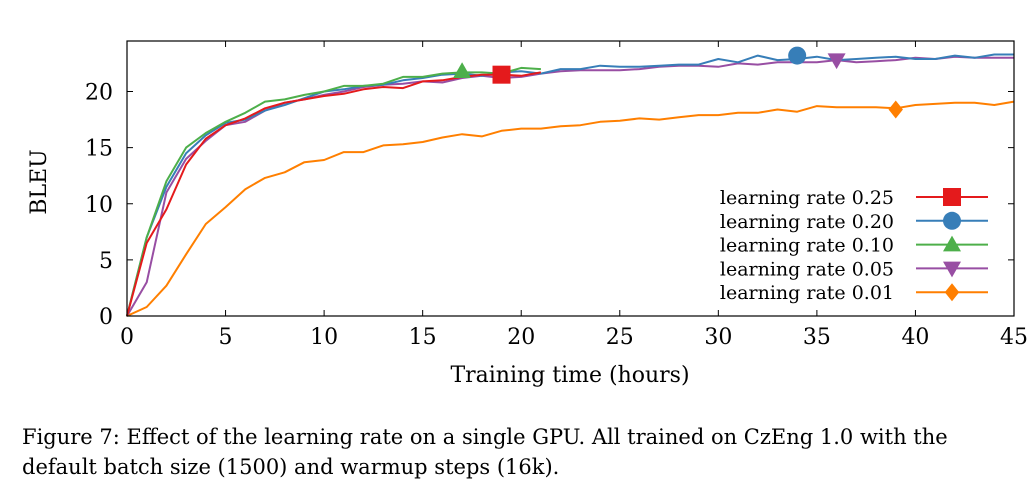 The image size is (1034, 494). Describe the element at coordinates (106, 317) in the screenshot. I see `y-tick-label: 0` at that location.